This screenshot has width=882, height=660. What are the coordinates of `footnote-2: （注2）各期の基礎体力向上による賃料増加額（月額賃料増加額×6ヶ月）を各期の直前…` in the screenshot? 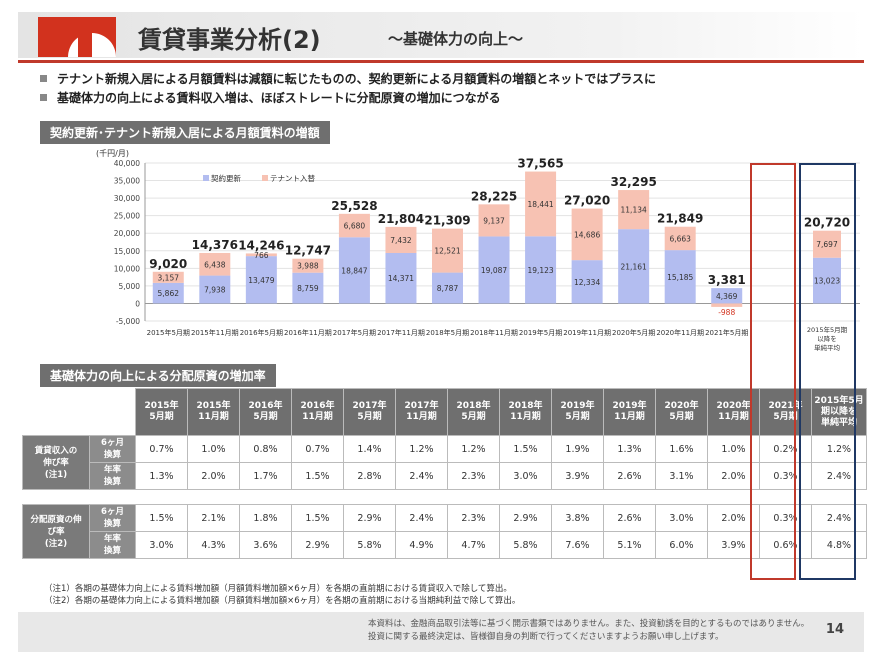 It's located at (282, 601).